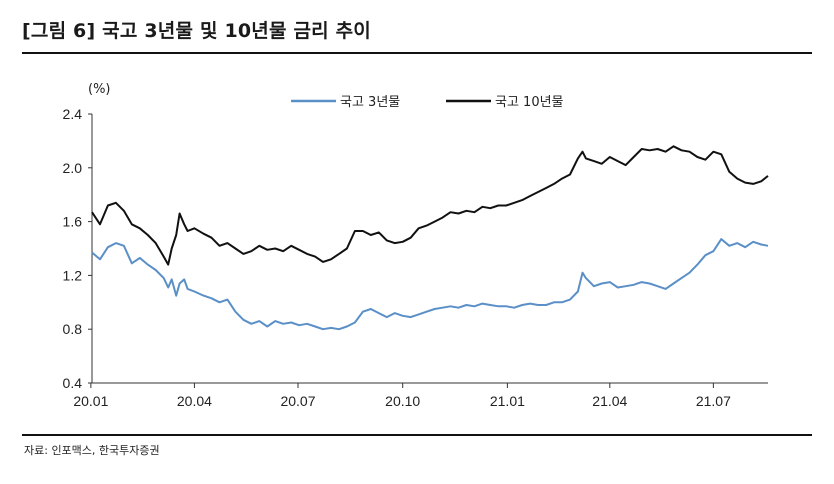 The image size is (834, 484). Describe the element at coordinates (417, 435) in the screenshot. I see `footer-divider` at that location.